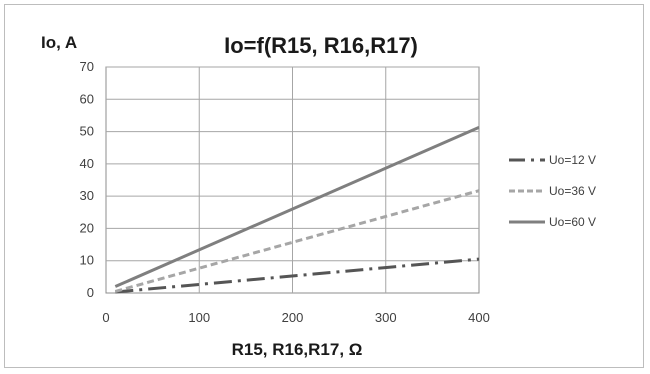 The width and height of the screenshot is (650, 374). I want to click on series-line, so click(297, 275).